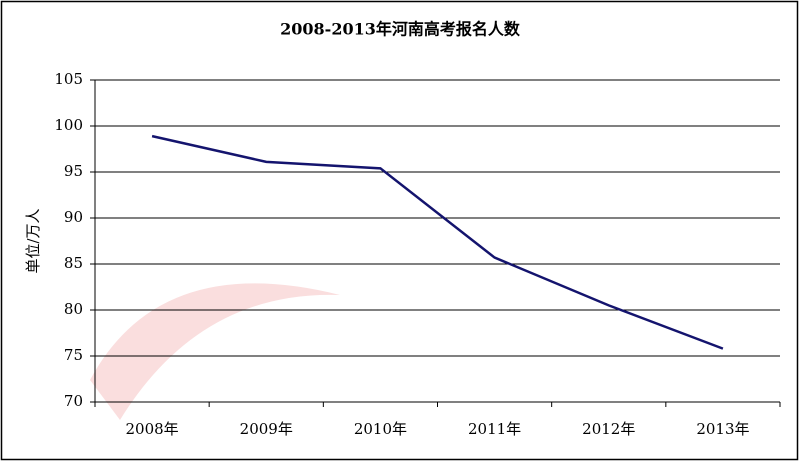  What do you see at coordinates (73, 355) in the screenshot?
I see `y-tick-label: 75` at bounding box center [73, 355].